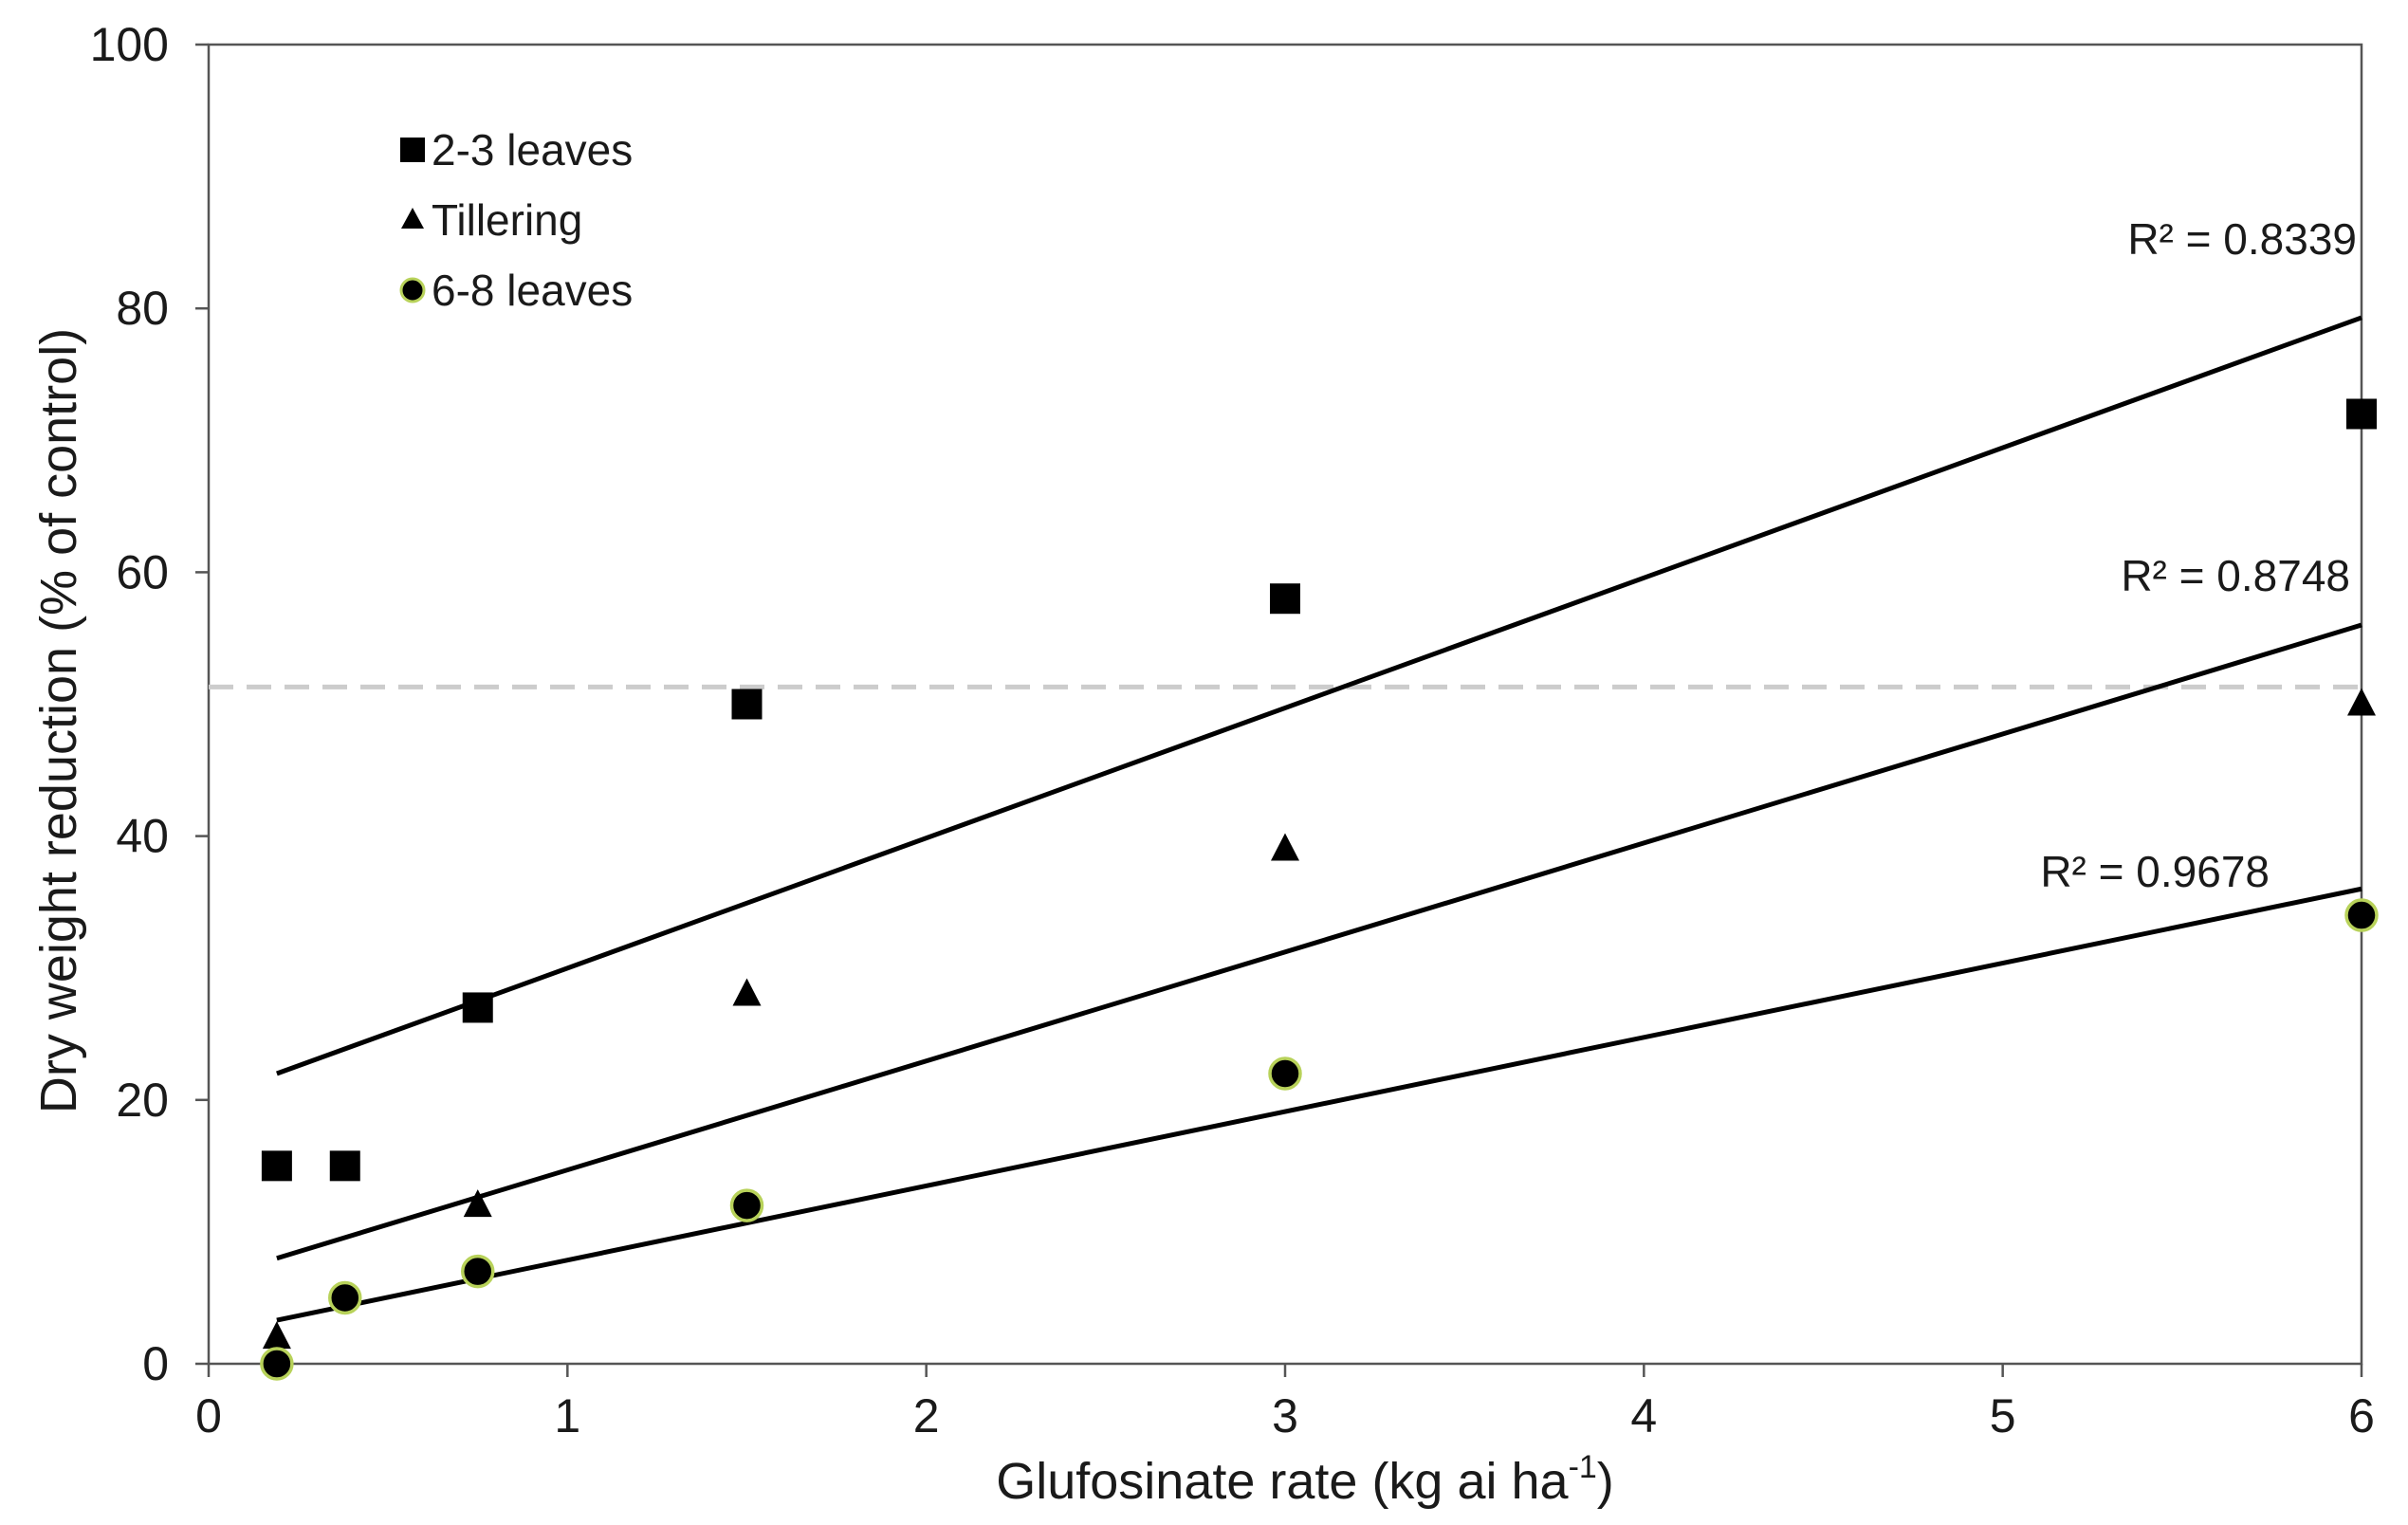 This screenshot has width=2408, height=1525. Describe the element at coordinates (1282, 1481) in the screenshot. I see `x-axis-title-text: Glufosinate rate (kg ai ha` at that location.